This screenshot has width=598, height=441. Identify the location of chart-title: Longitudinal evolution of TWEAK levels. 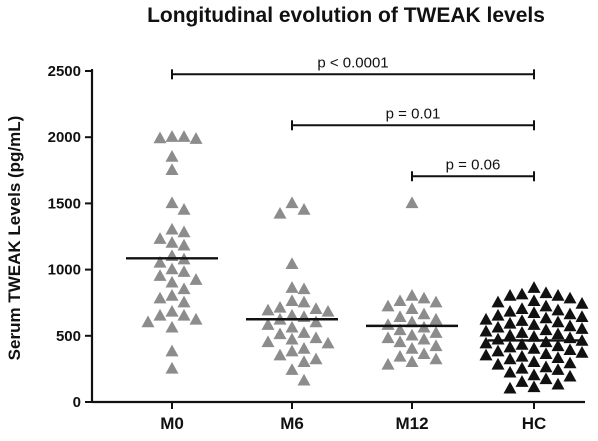
(346, 15).